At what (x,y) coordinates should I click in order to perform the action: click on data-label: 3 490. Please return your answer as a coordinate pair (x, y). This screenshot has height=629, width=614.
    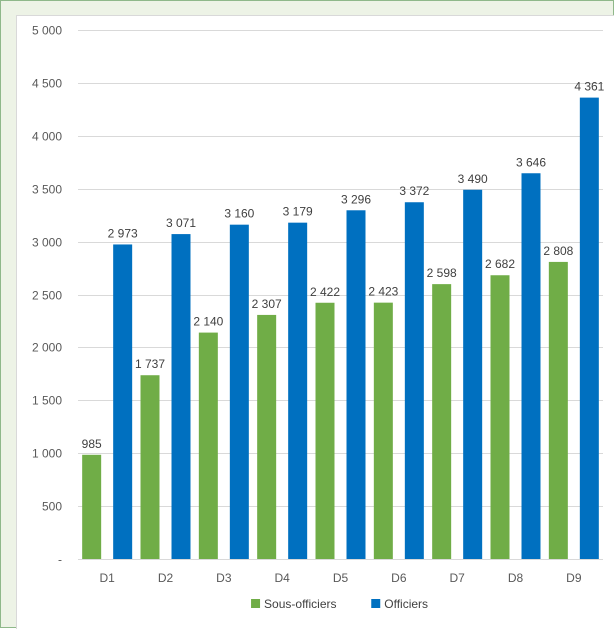
    Looking at the image, I should click on (473, 179).